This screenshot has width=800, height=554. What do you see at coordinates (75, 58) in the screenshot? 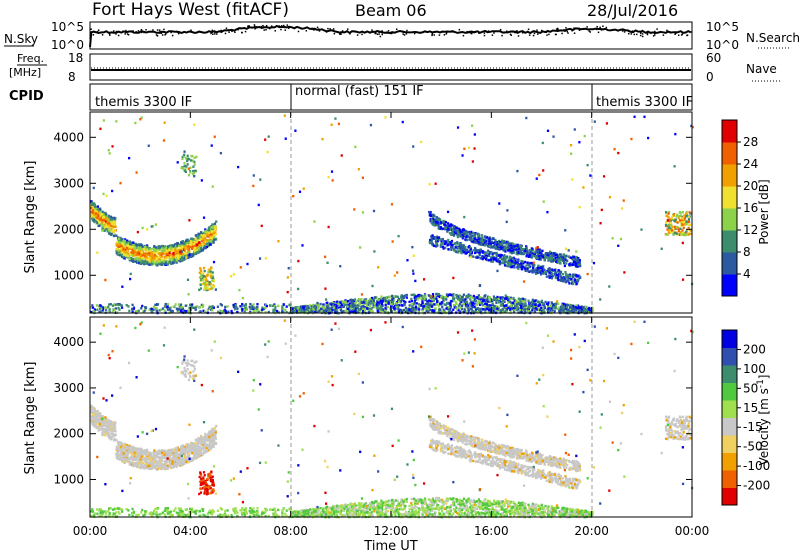
I see `freq-tick-top: 18` at bounding box center [75, 58].